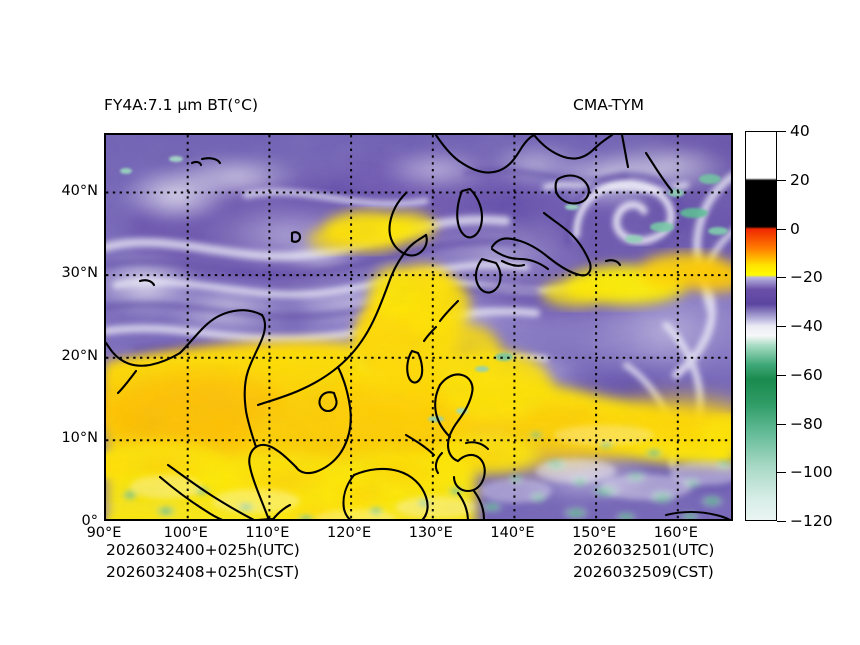 The image size is (860, 645). What do you see at coordinates (811, 521) in the screenshot?
I see `colorbar-tick-label: −120` at bounding box center [811, 521].